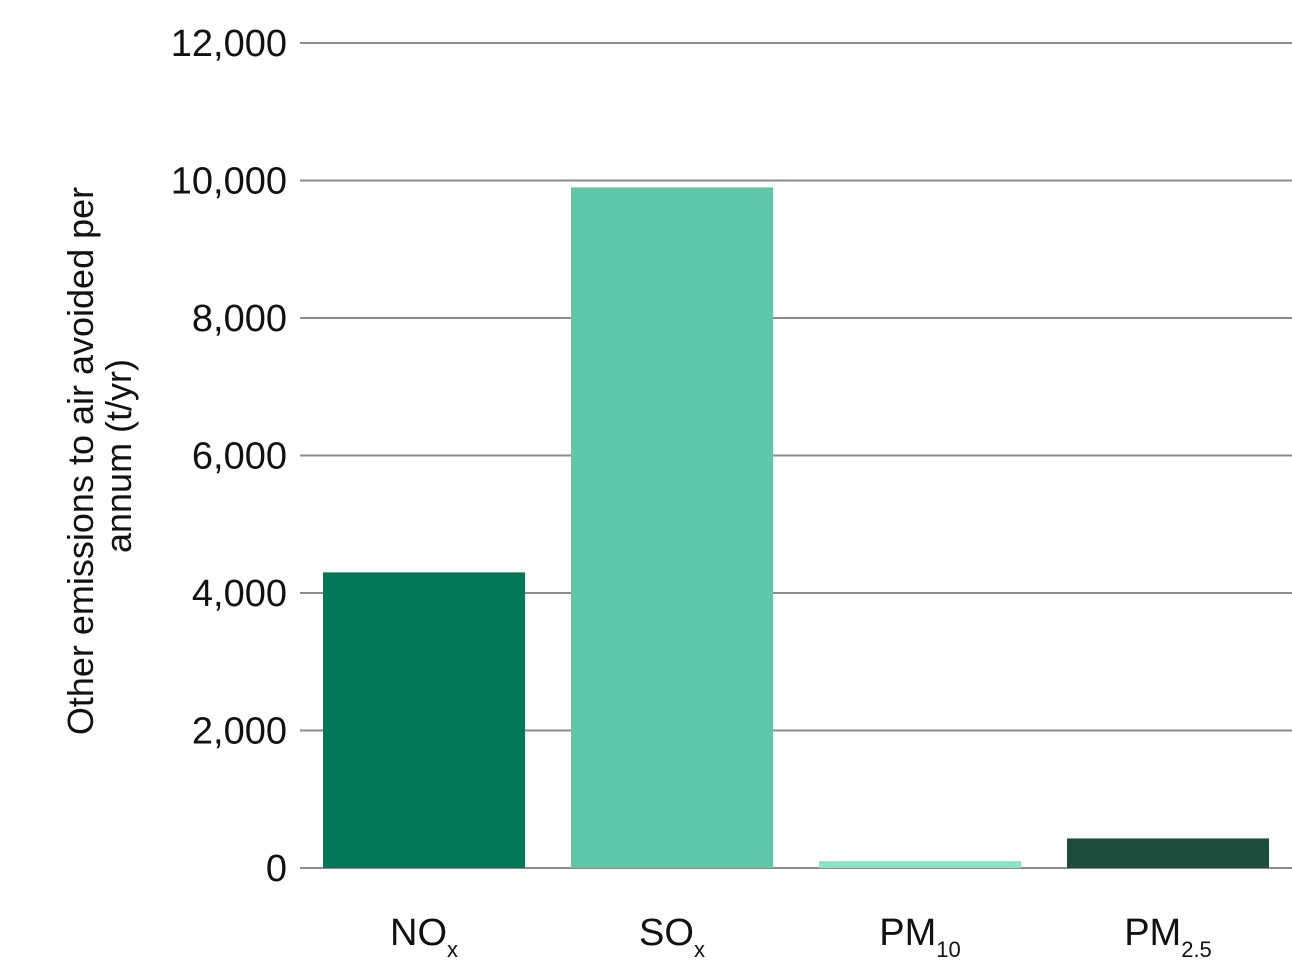 Image resolution: width=1292 pixels, height=960 pixels. Describe the element at coordinates (801, 936) in the screenshot. I see `x-axis-category-labels: NOx SOx PM10 PM2.5` at that location.